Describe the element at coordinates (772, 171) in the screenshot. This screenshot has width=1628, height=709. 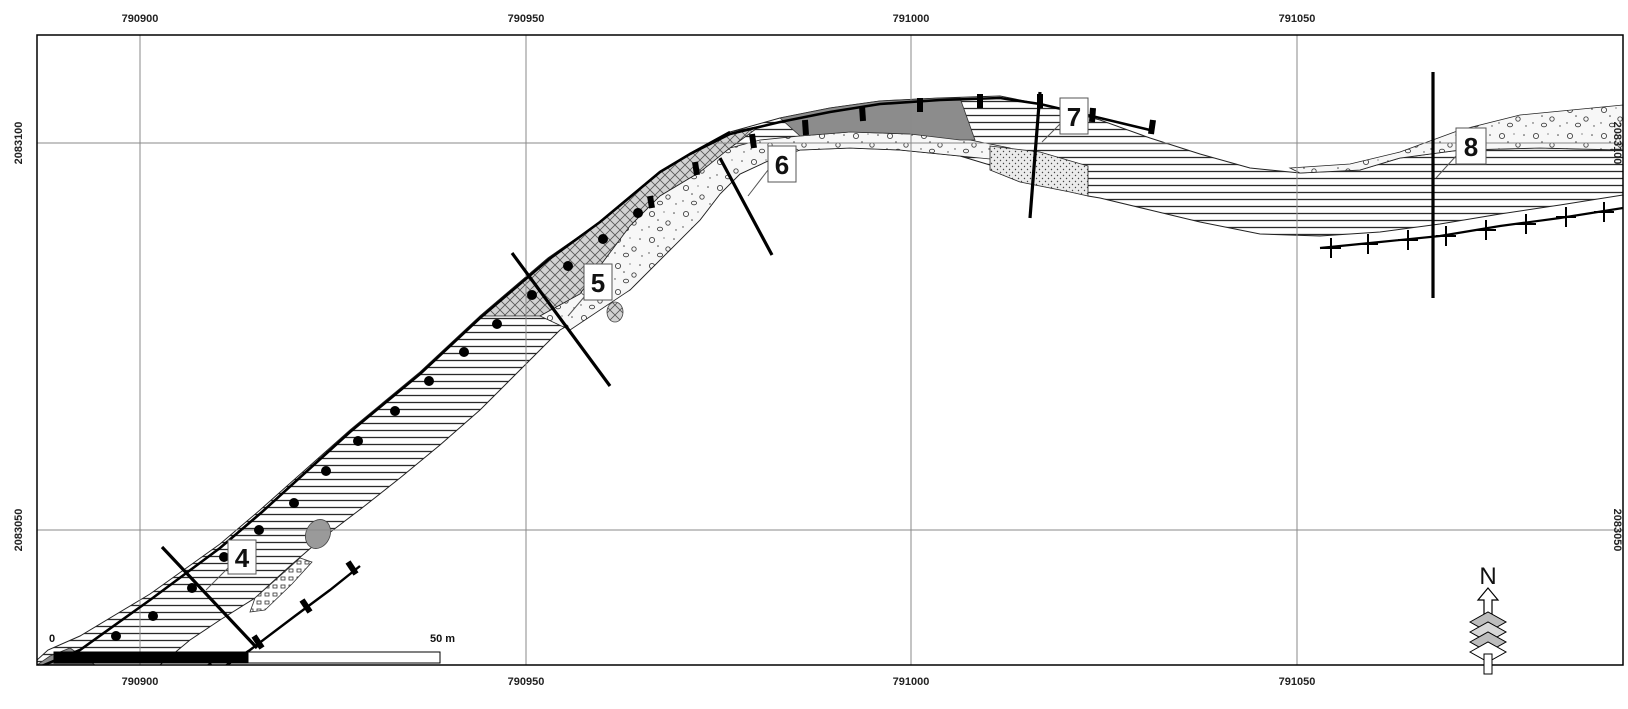
I see `profile-callout-6: 6` at that location.